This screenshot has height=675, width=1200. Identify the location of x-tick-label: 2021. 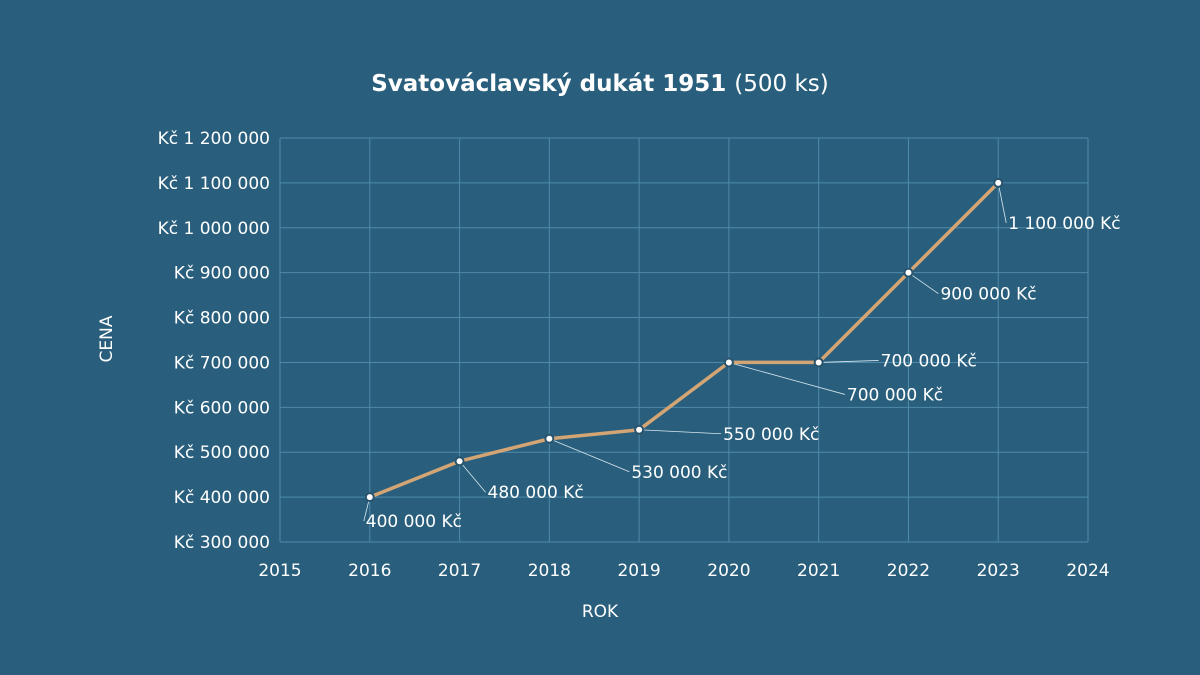
(818, 571).